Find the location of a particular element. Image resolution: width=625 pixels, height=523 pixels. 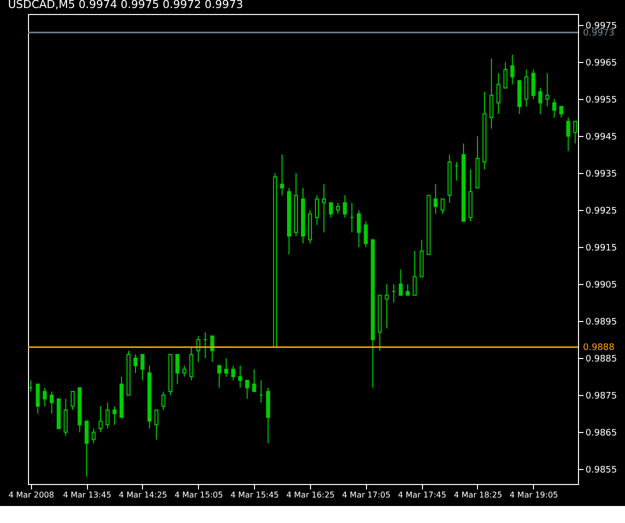

x-tick-label: 4 Mar 17:05 is located at coordinates (366, 495).